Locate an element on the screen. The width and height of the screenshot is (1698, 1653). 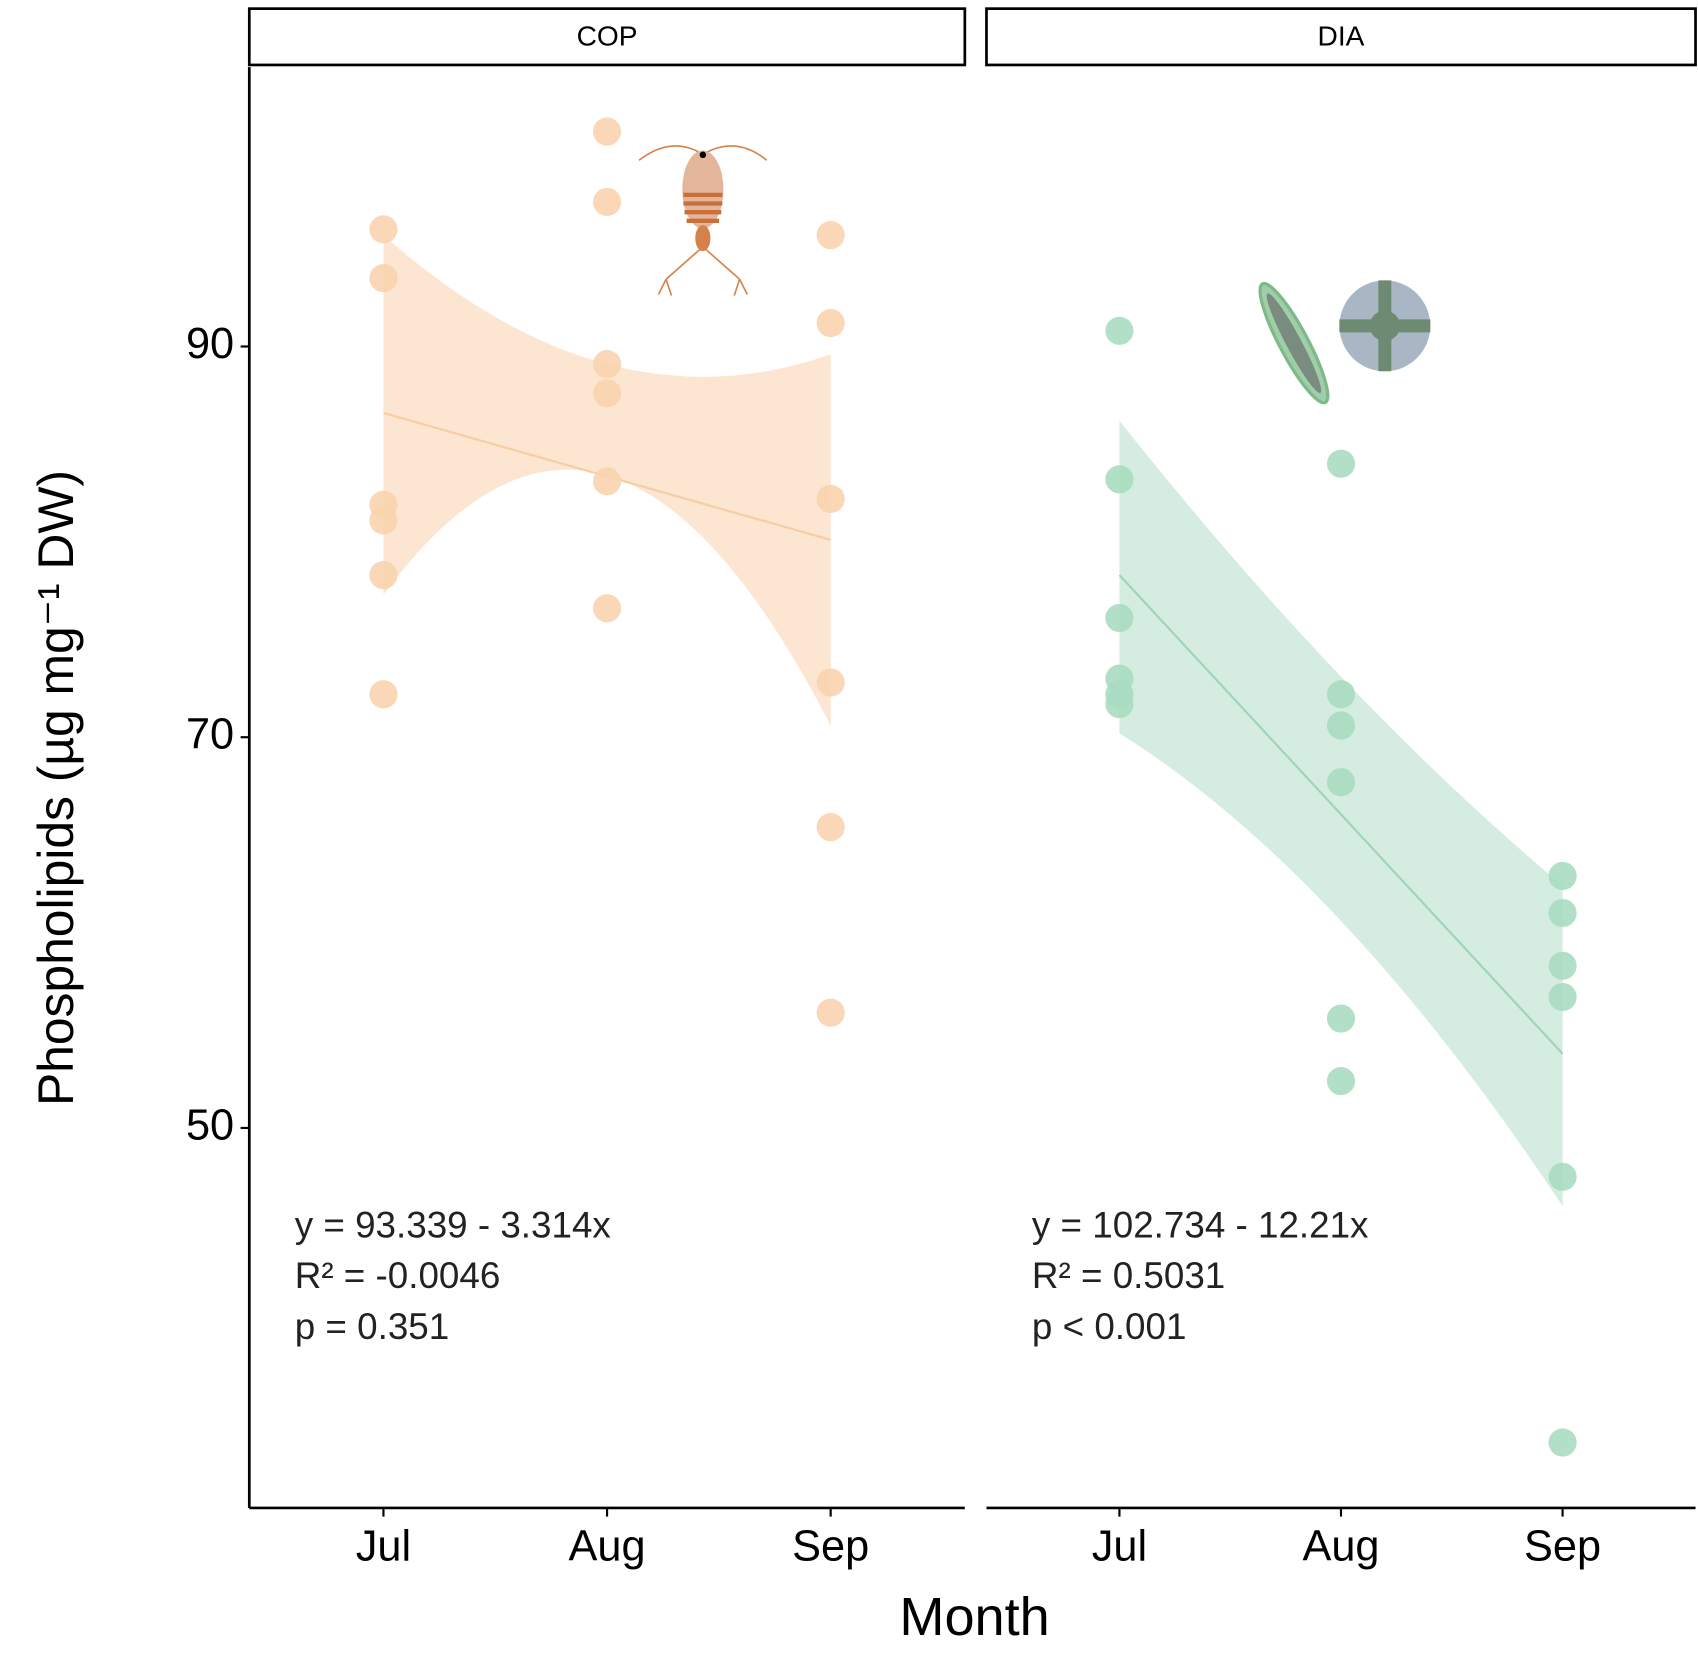
annotation: R² = 0.5031 is located at coordinates (1128, 1275).